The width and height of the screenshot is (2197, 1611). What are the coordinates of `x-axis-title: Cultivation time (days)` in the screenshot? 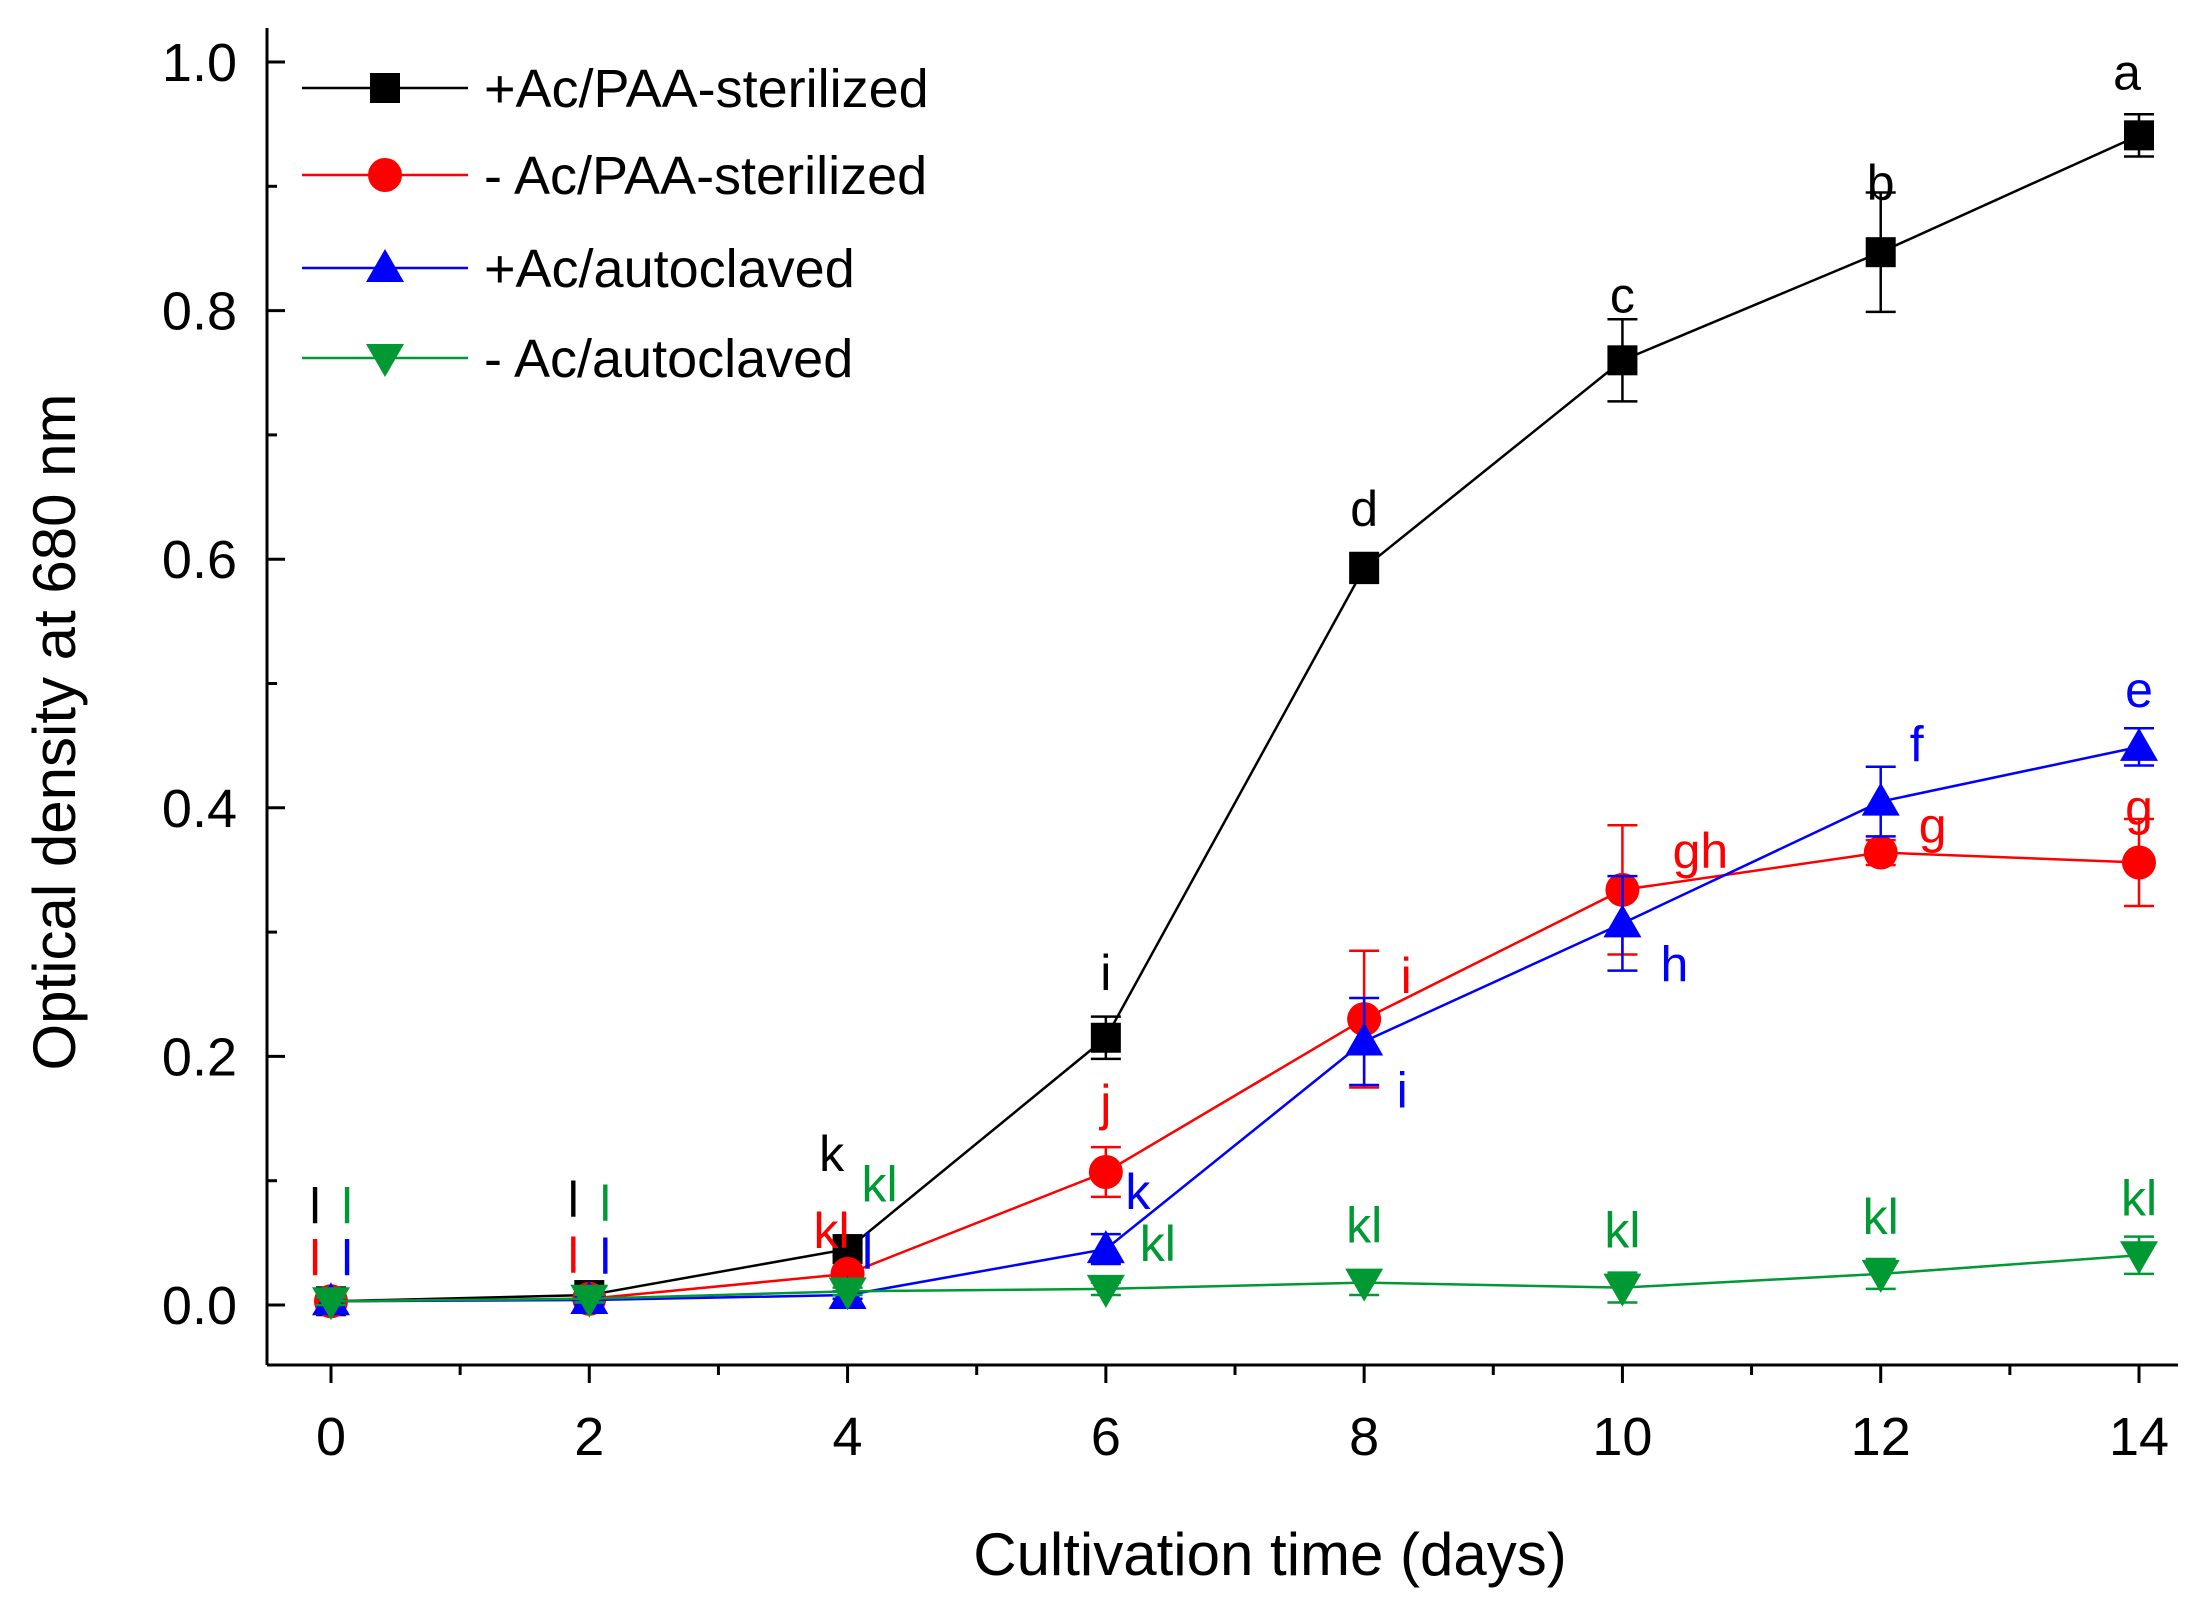 It's located at (1270, 1554).